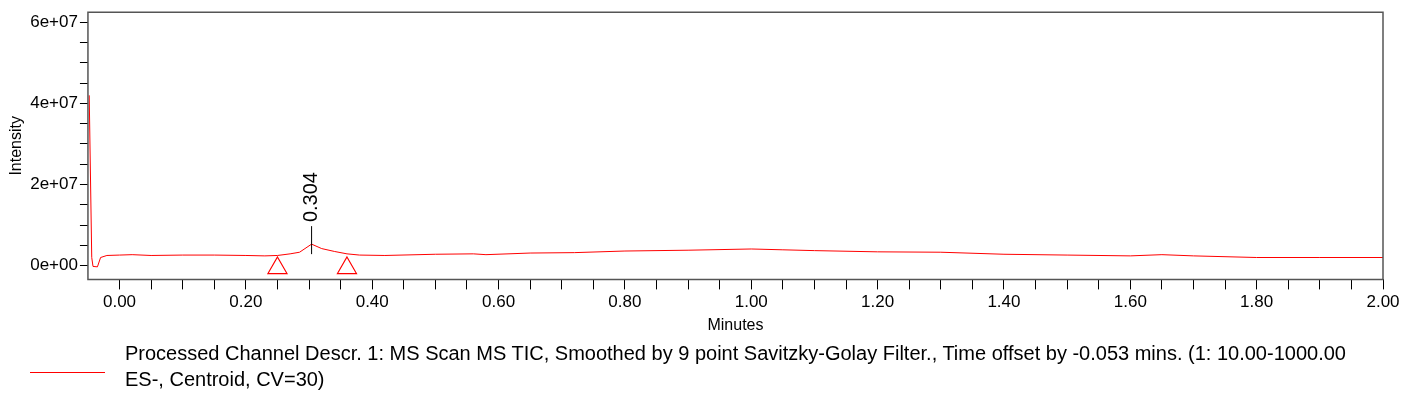 The image size is (1405, 402). What do you see at coordinates (1130, 302) in the screenshot?
I see `x-tick-label: 1.60` at bounding box center [1130, 302].